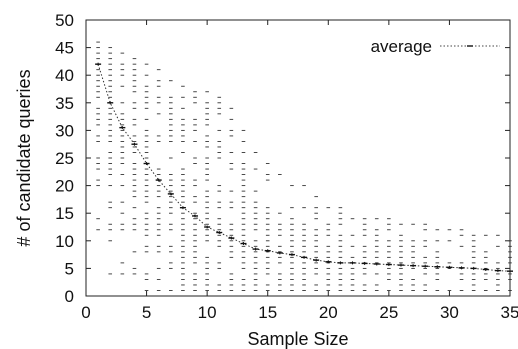 This screenshot has width=518, height=349. I want to click on y-tick-label: 35, so click(64, 103).